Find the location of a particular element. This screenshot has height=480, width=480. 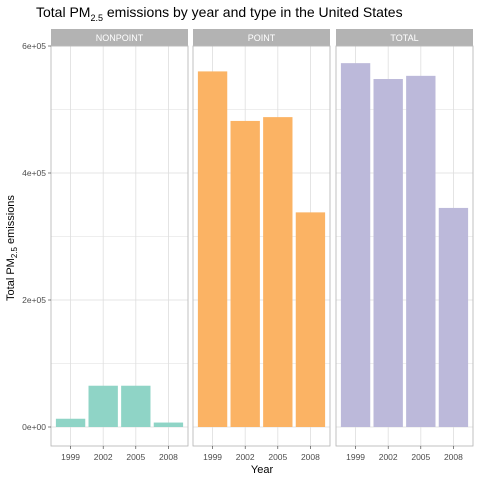

bar-total-2008 is located at coordinates (453, 317).